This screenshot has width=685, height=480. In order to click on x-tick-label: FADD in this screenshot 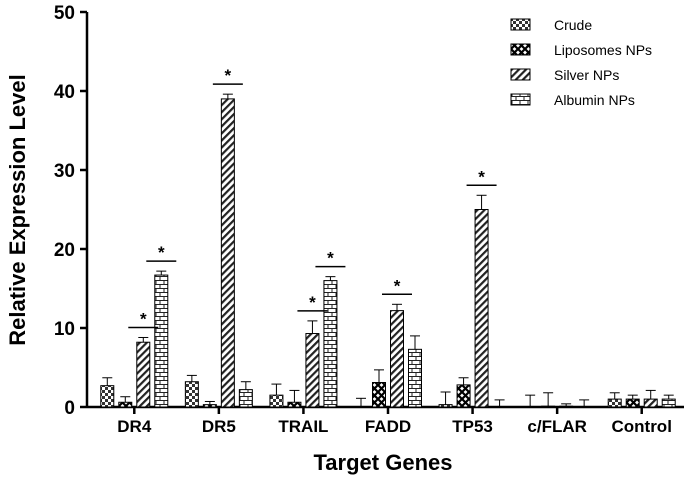, I will do `click(388, 426)`.